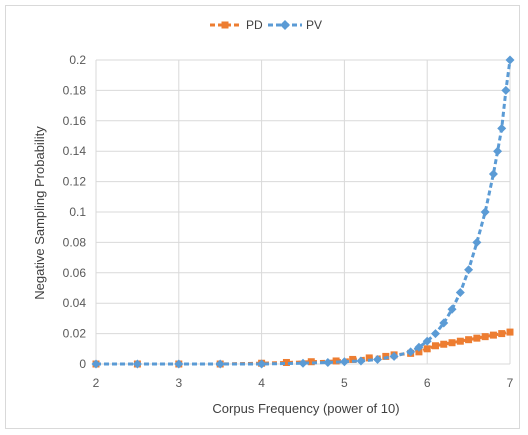  What do you see at coordinates (261, 383) in the screenshot?
I see `x-tick-label: 4` at bounding box center [261, 383].